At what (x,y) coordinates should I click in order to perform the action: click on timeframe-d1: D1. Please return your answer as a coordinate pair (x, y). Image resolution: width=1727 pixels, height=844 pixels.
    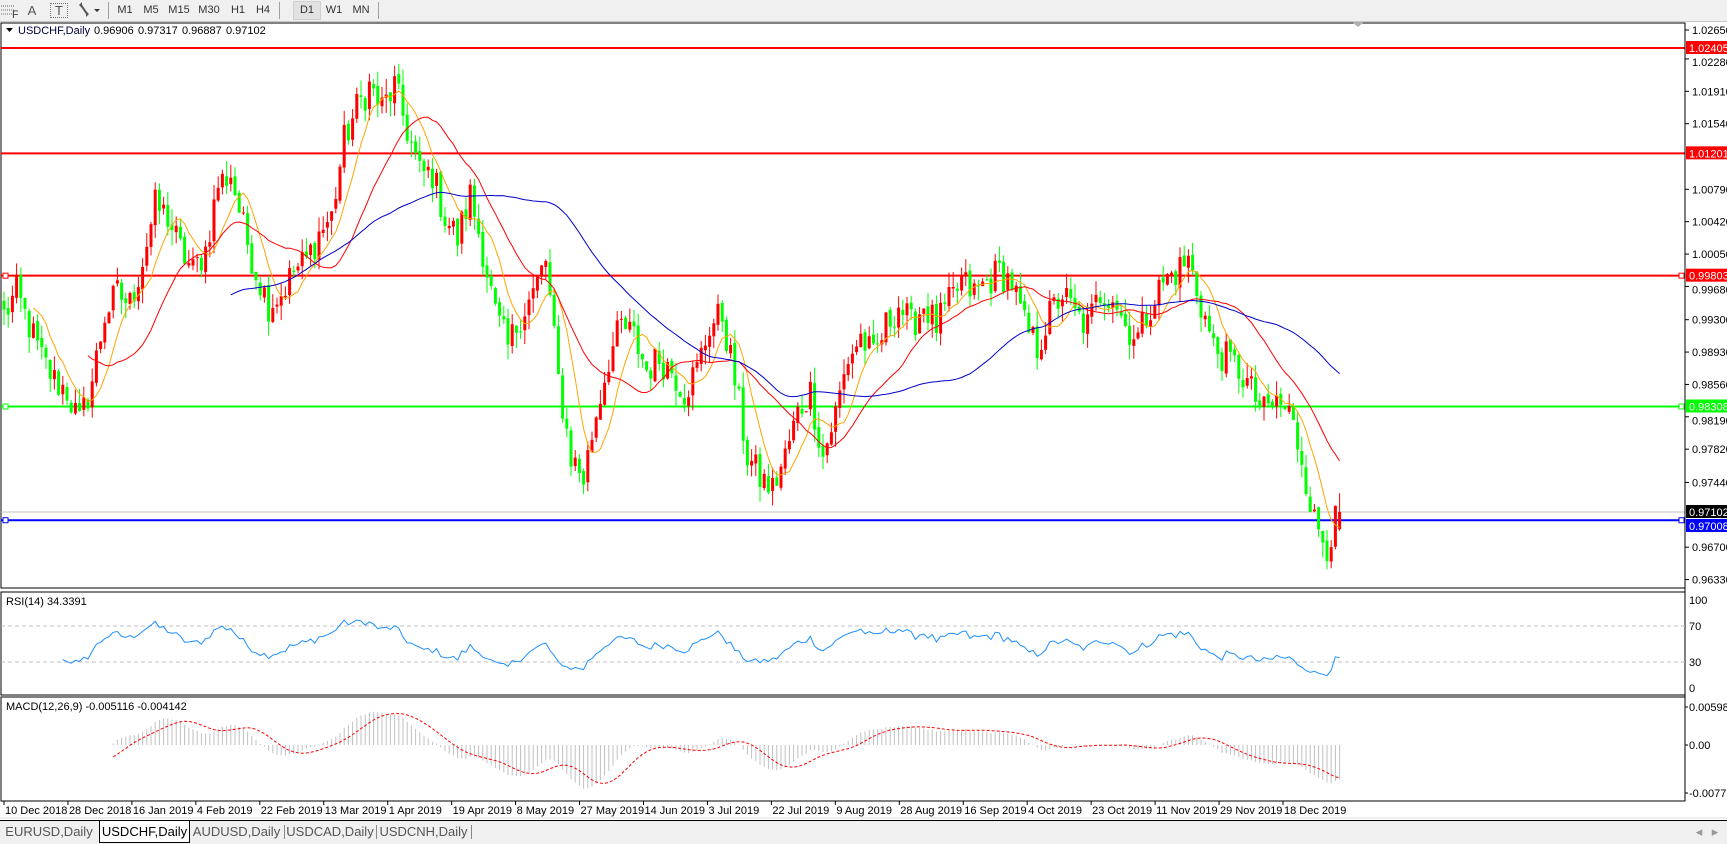
    Looking at the image, I should click on (307, 10).